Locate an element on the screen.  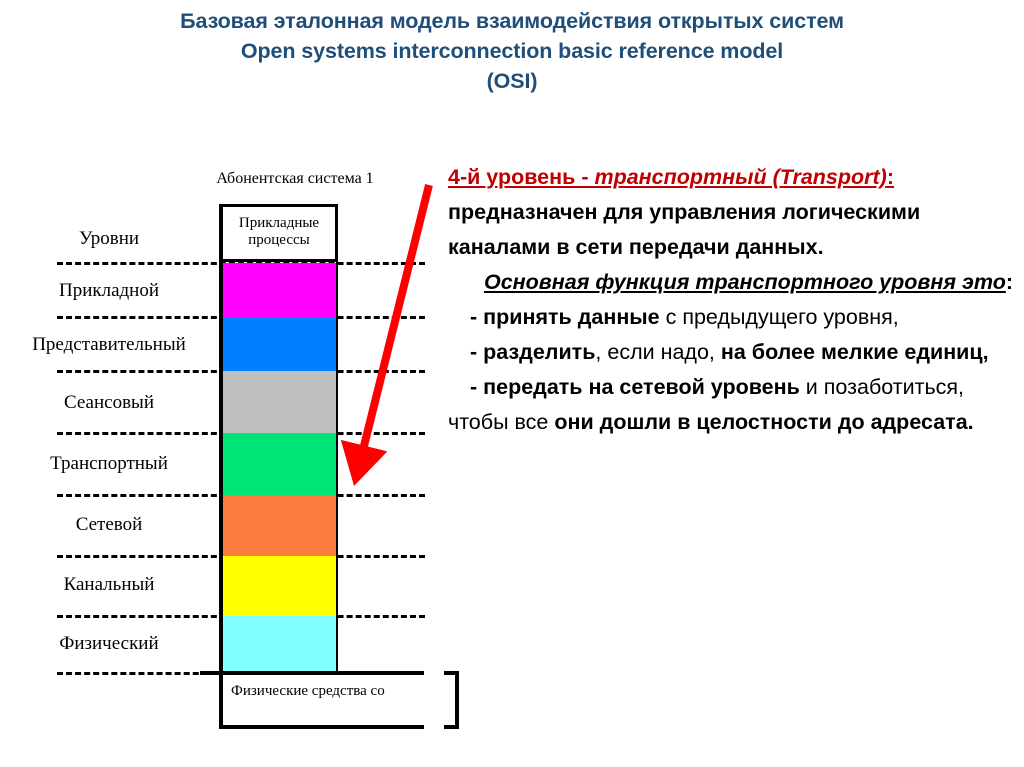
bullet-2-middle: , если надо, is located at coordinates (658, 352).